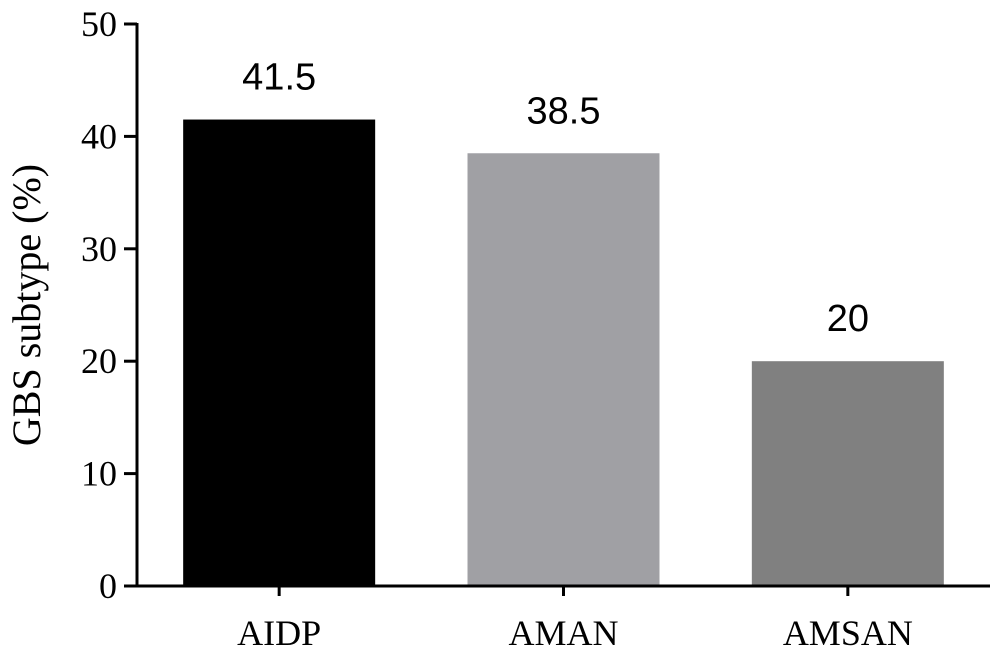 The image size is (1000, 659). What do you see at coordinates (279, 352) in the screenshot?
I see `bar-aidp` at bounding box center [279, 352].